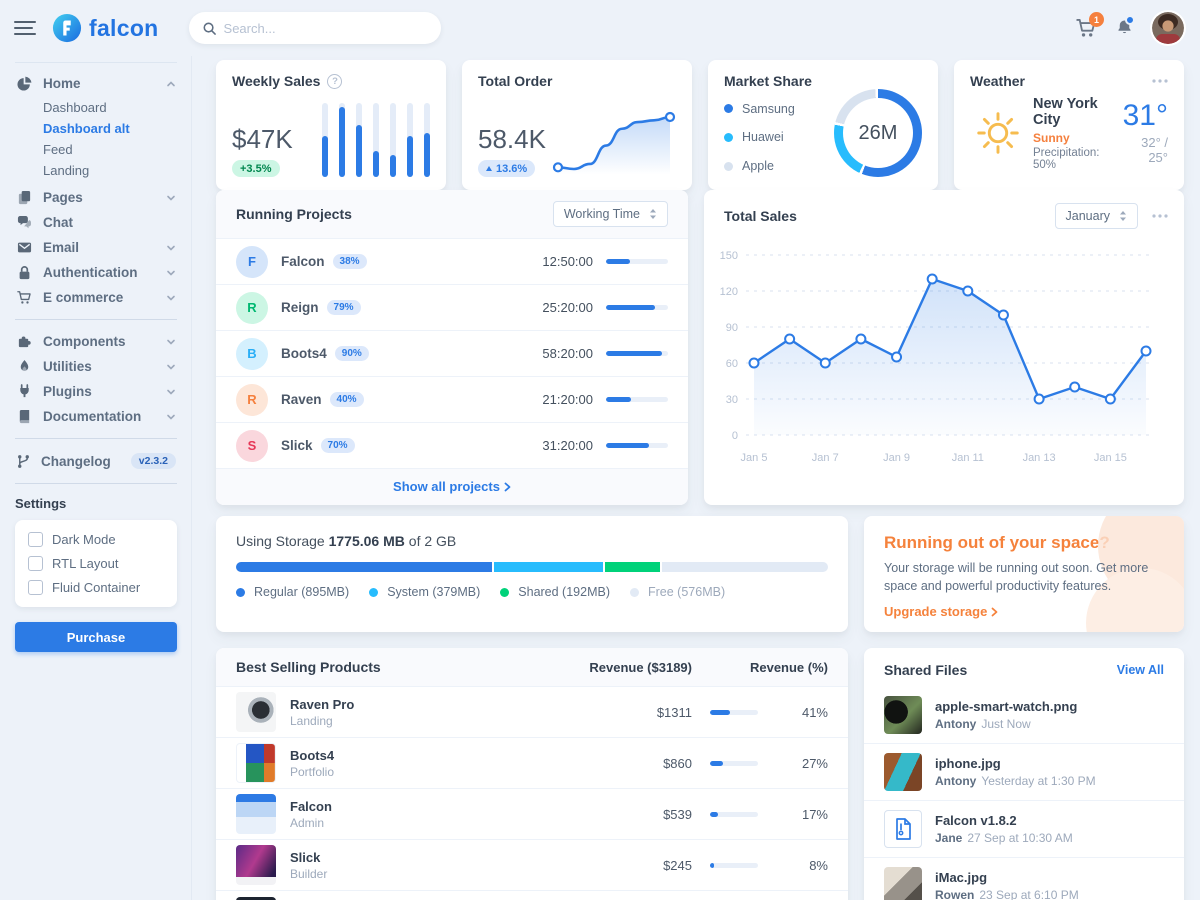 Image resolution: width=1200 pixels, height=900 pixels. What do you see at coordinates (823, 125) in the screenshot?
I see `market-share-card: Market Share Samsung Huawei` at bounding box center [823, 125].